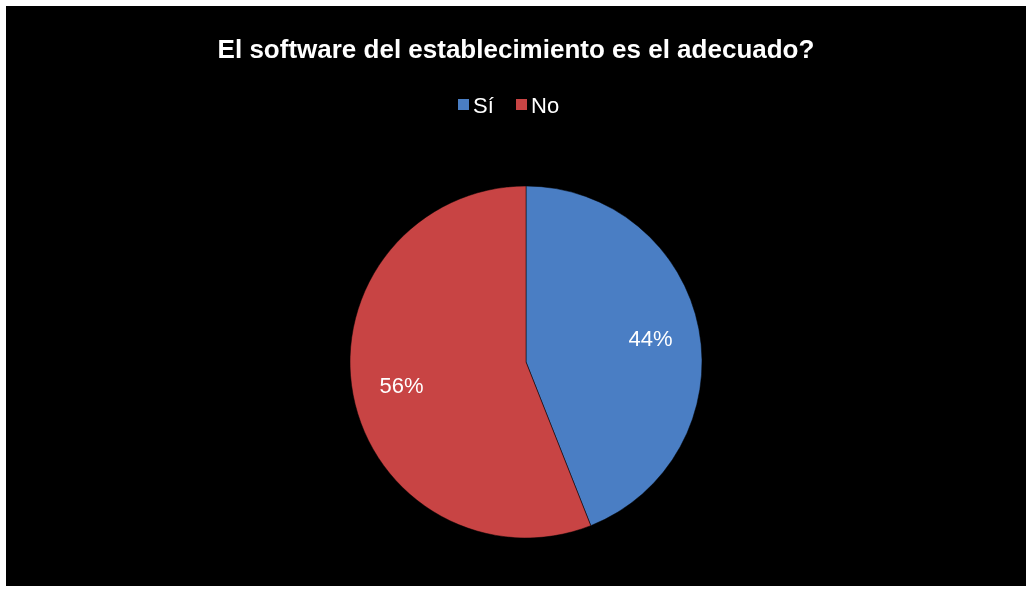  I want to click on legend-label: No, so click(545, 105).